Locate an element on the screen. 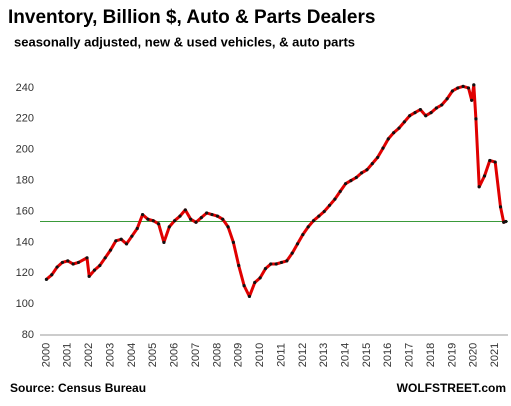 The width and height of the screenshot is (511, 406). x-tick-label: 2015 is located at coordinates (367, 355).